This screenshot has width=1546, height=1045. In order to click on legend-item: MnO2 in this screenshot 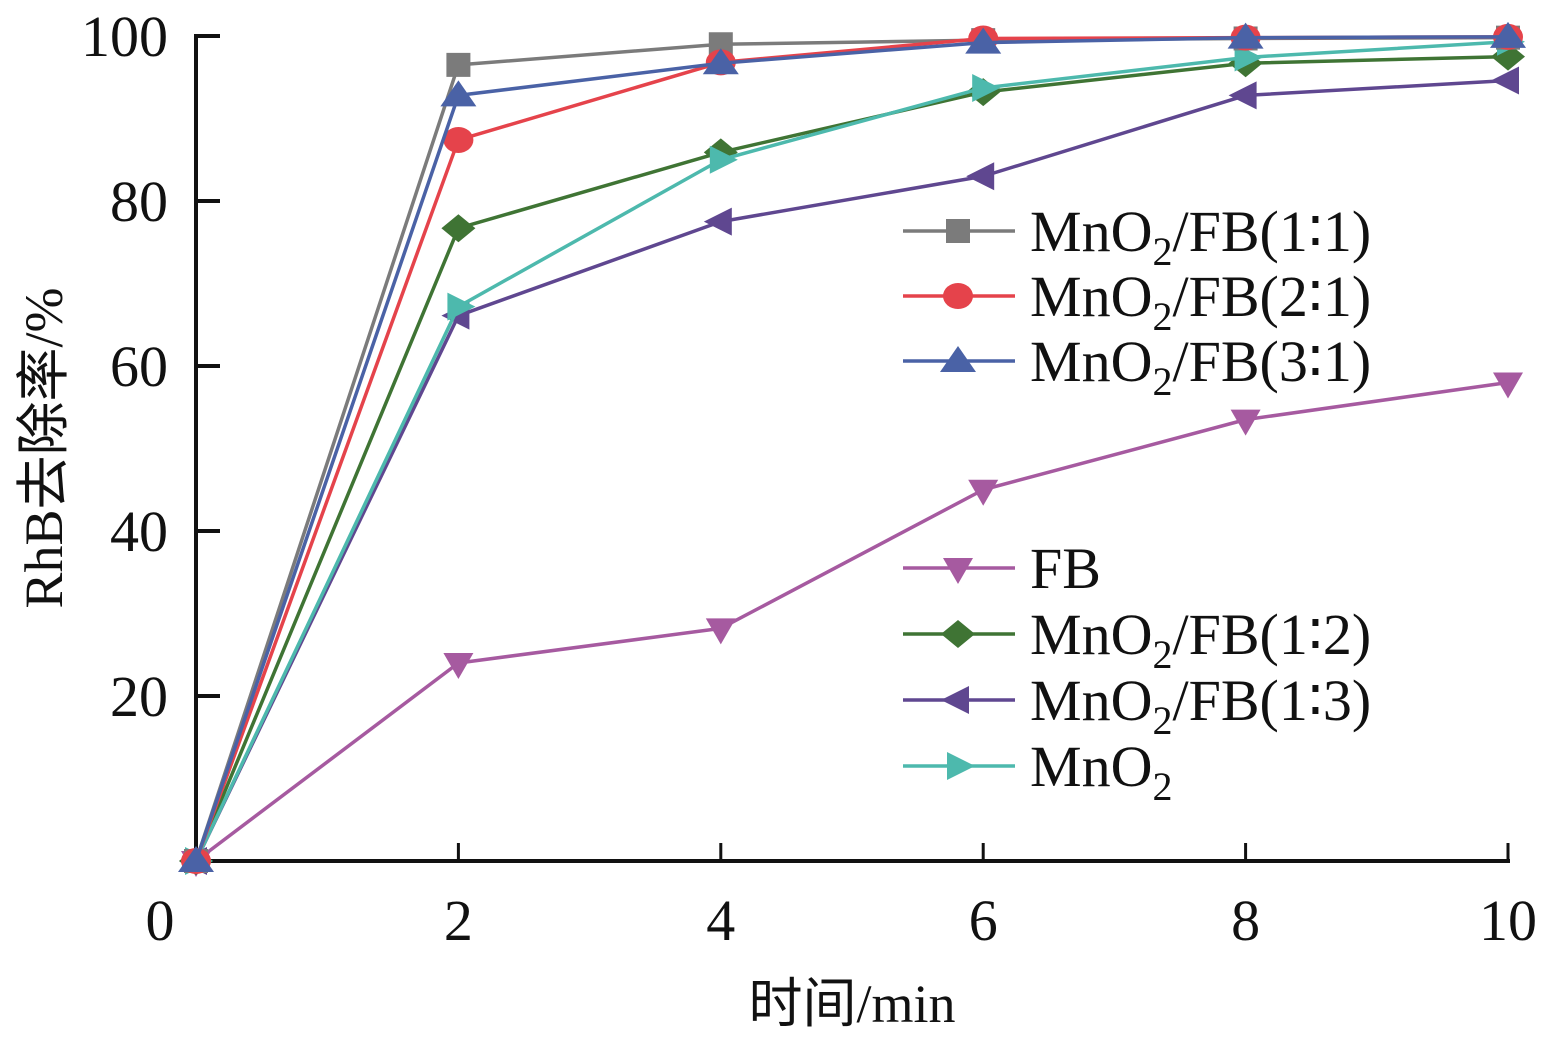, I will do `click(1037, 771)`.